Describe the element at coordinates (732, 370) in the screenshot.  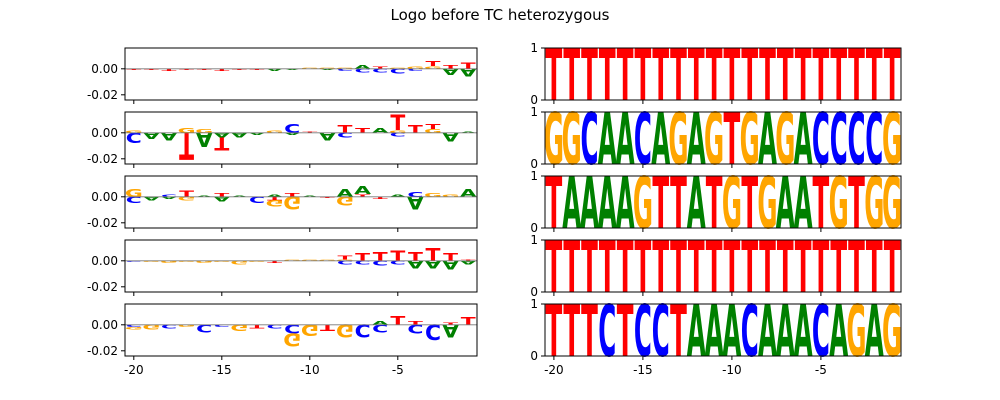
I see `right-panel-xtick-label: -10` at that location.